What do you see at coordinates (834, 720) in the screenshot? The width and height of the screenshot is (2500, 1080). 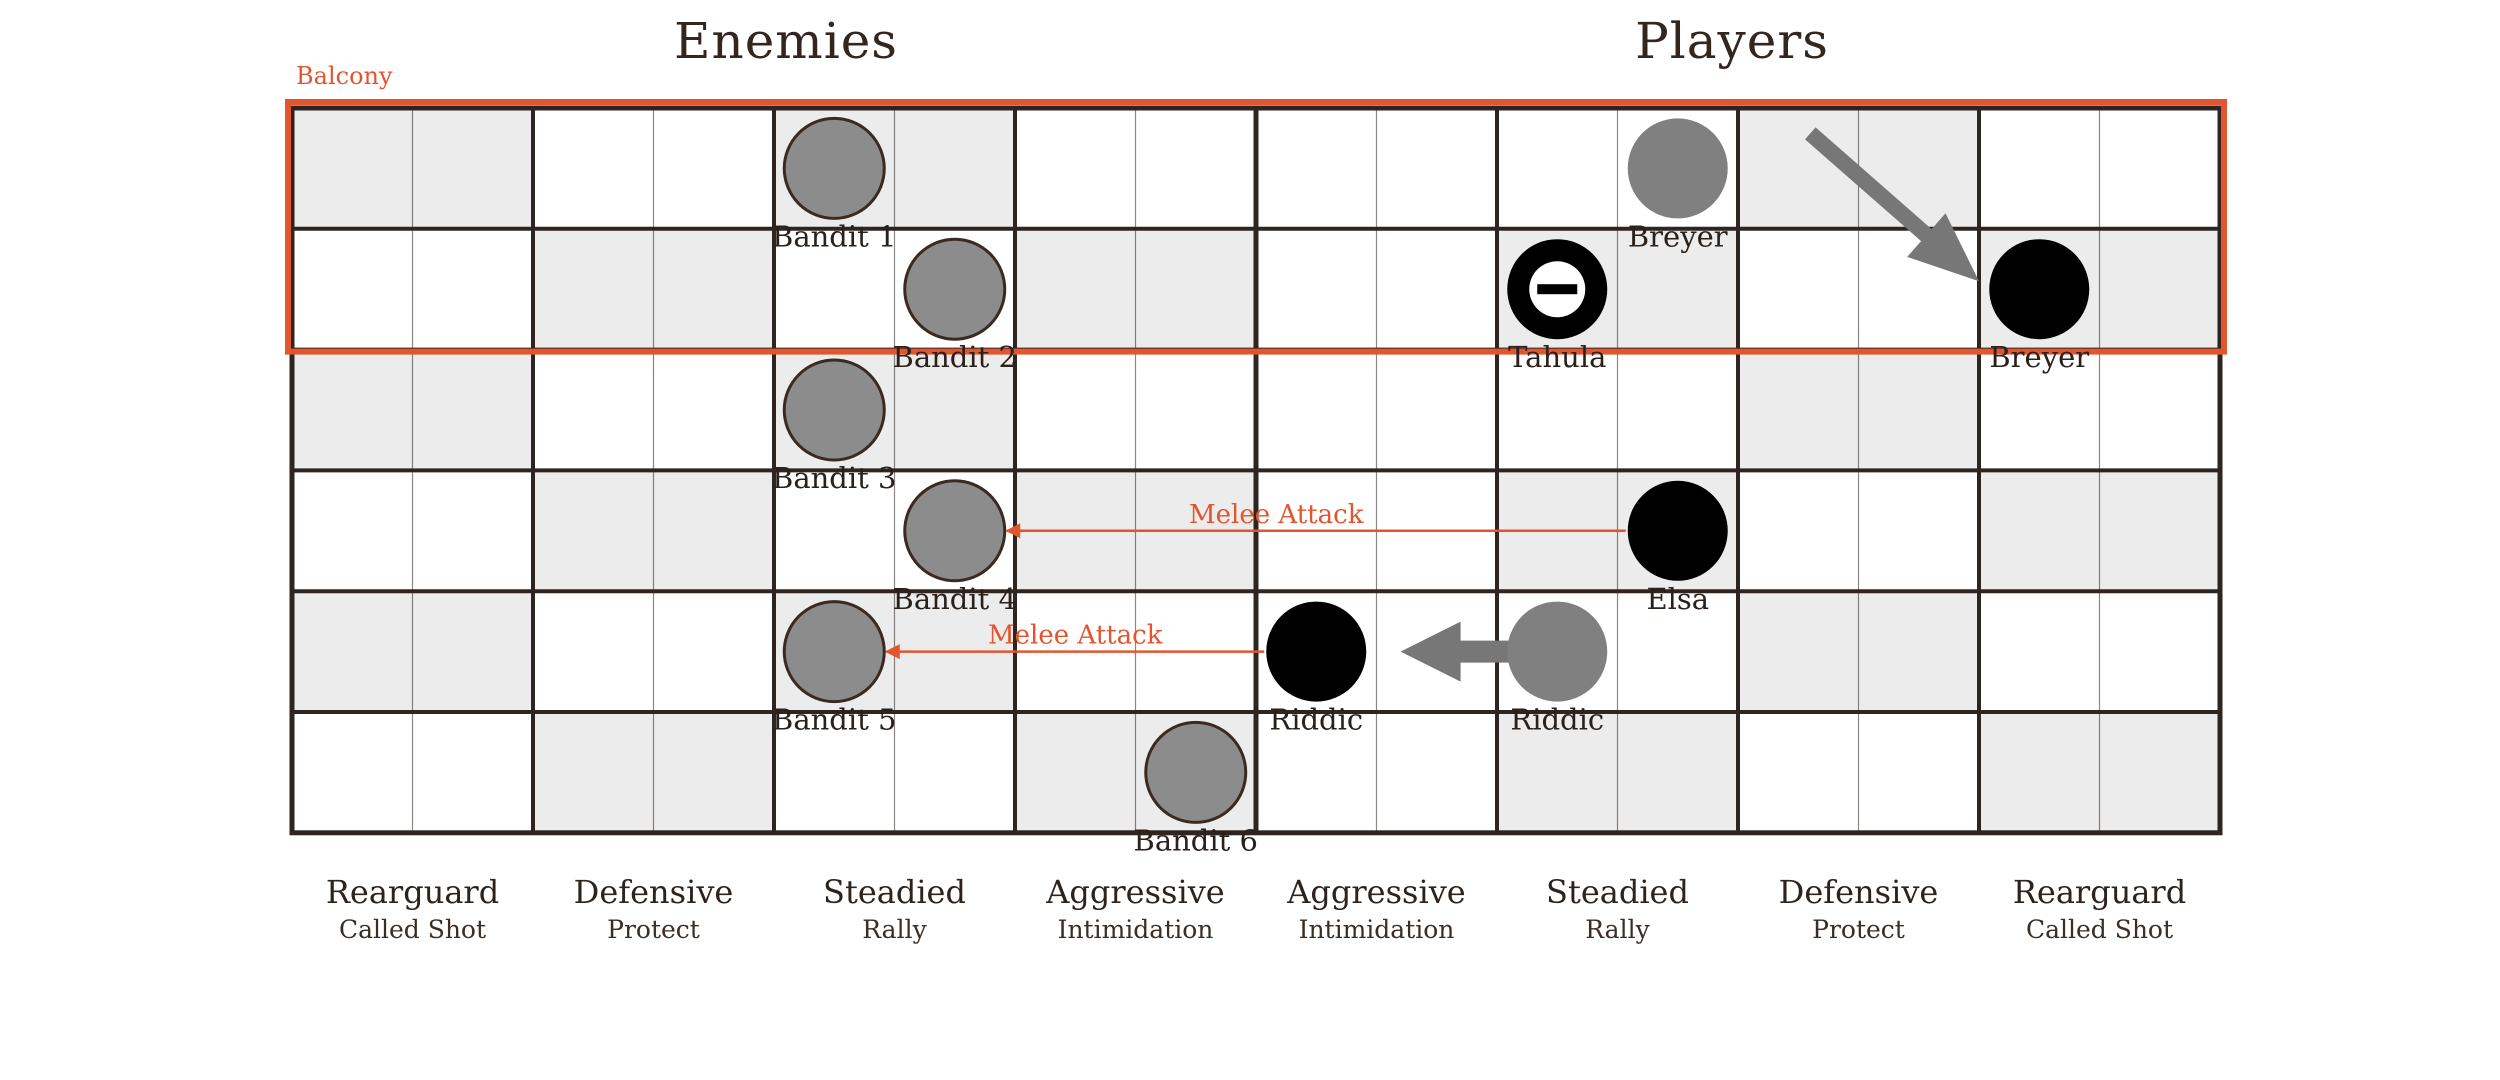 I see `token-label: Bandit 5` at bounding box center [834, 720].